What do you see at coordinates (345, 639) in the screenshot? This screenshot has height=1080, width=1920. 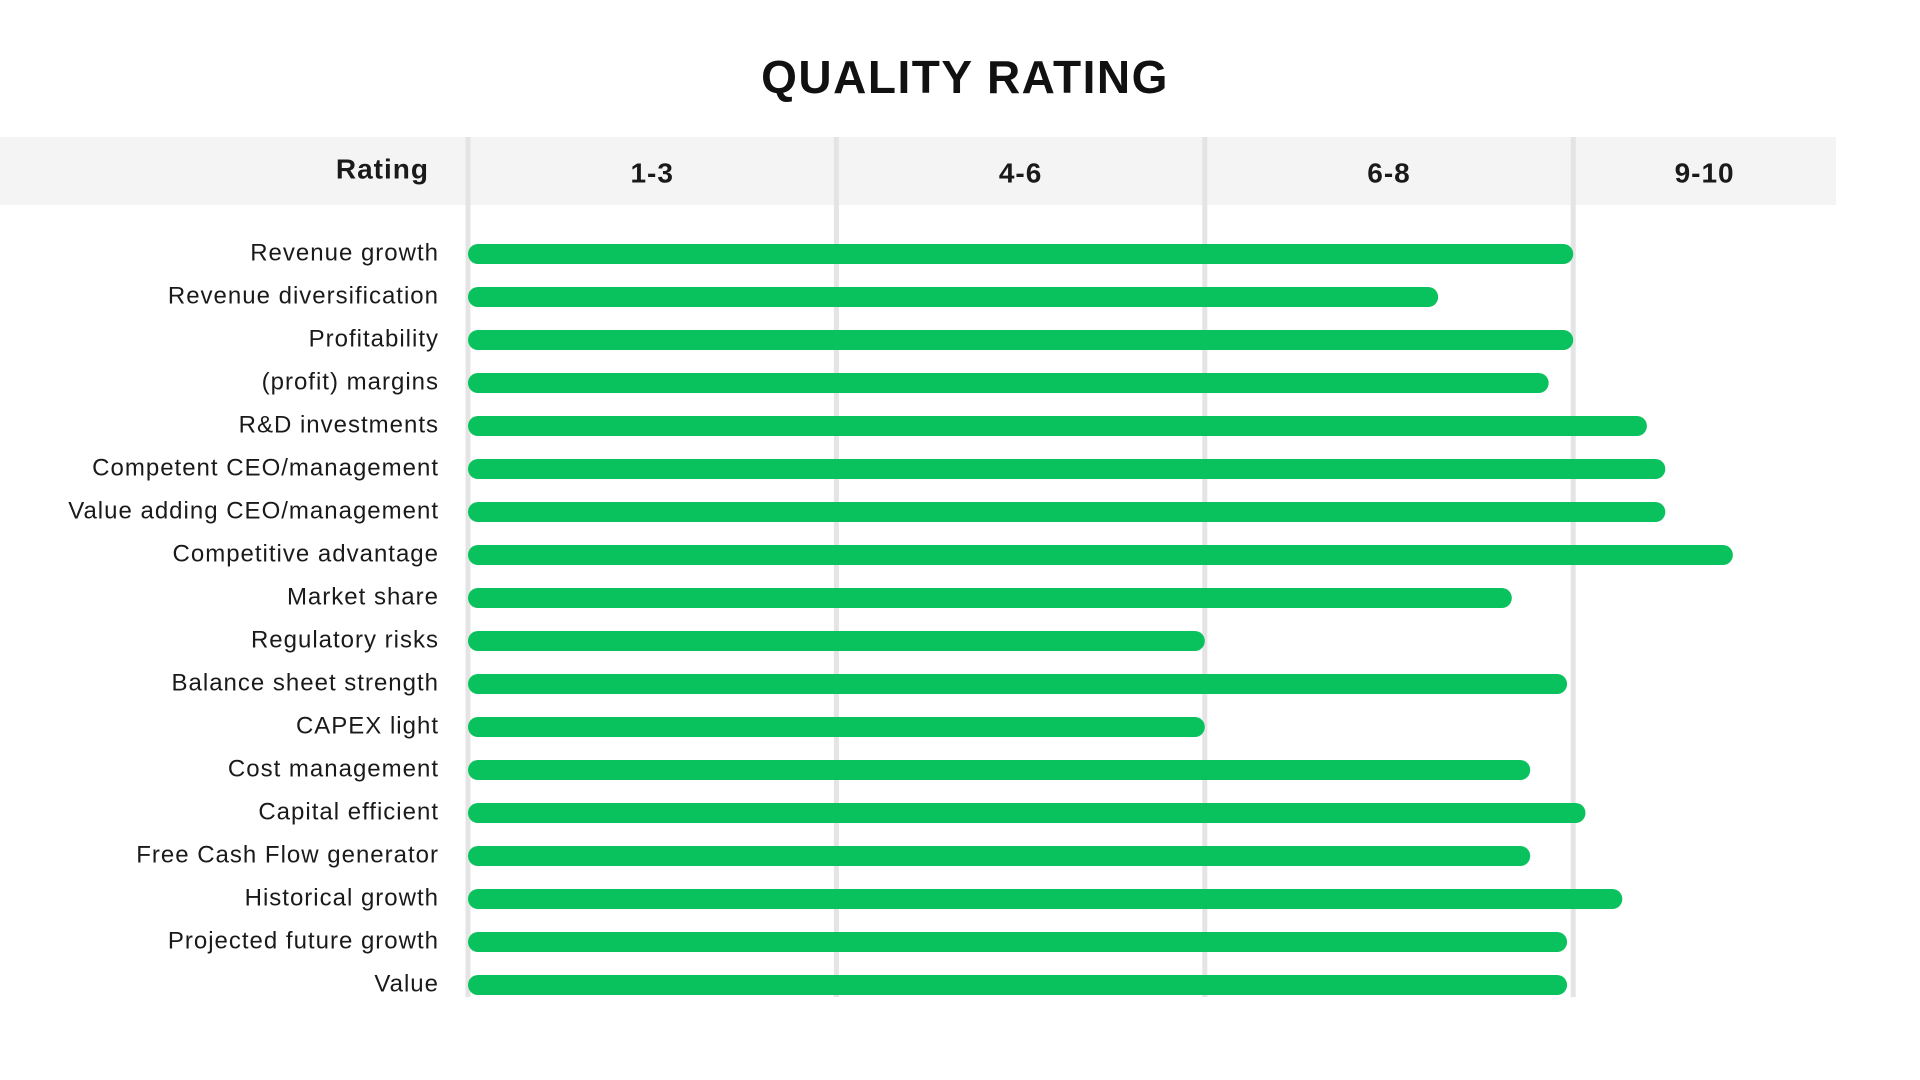 I see `category-label: Regulatory risks` at bounding box center [345, 639].